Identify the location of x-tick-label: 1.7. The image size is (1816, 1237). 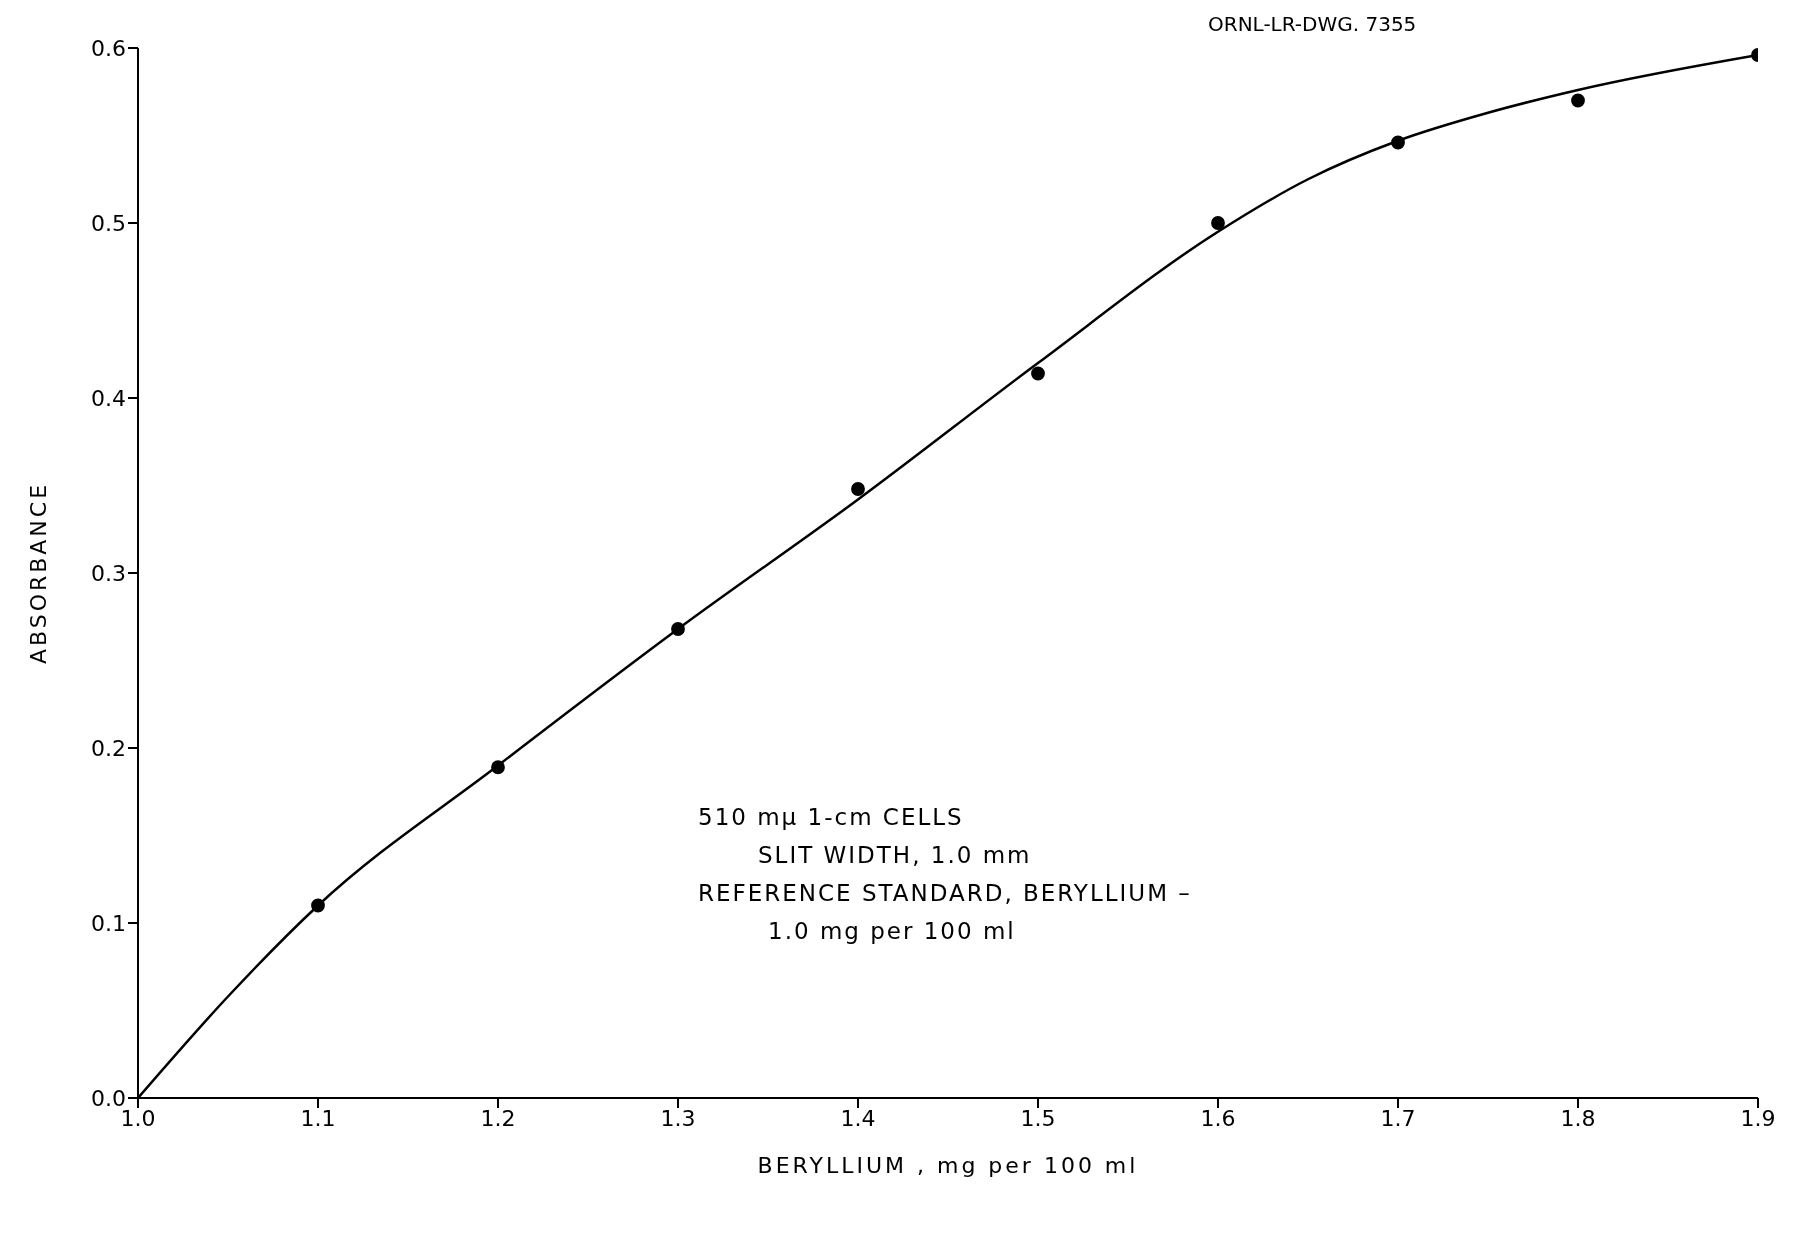
(1398, 1118).